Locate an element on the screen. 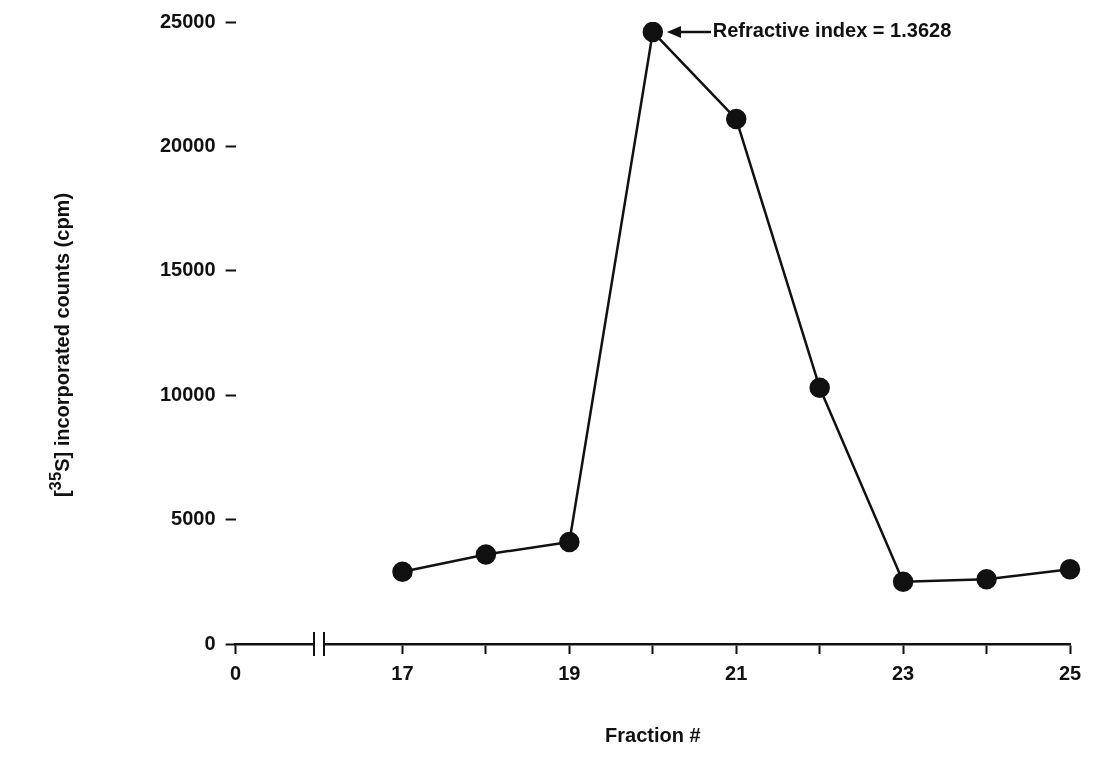  y-tick-label: 5000 is located at coordinates (193, 518).